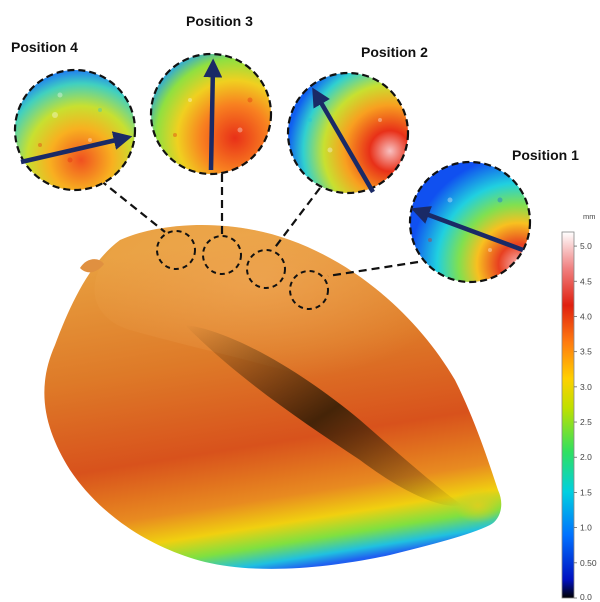 This screenshot has width=600, height=602. What do you see at coordinates (586, 528) in the screenshot?
I see `colorbar-tick-label: 1.0` at bounding box center [586, 528].